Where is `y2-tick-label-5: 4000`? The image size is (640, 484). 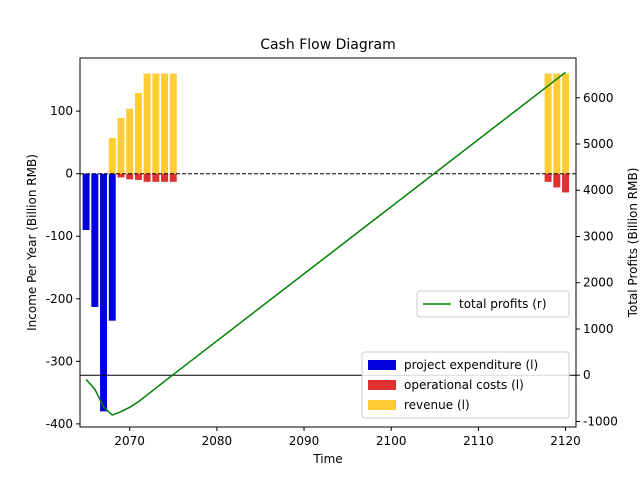
y2-tick-label-5: 4000 is located at coordinates (598, 190).